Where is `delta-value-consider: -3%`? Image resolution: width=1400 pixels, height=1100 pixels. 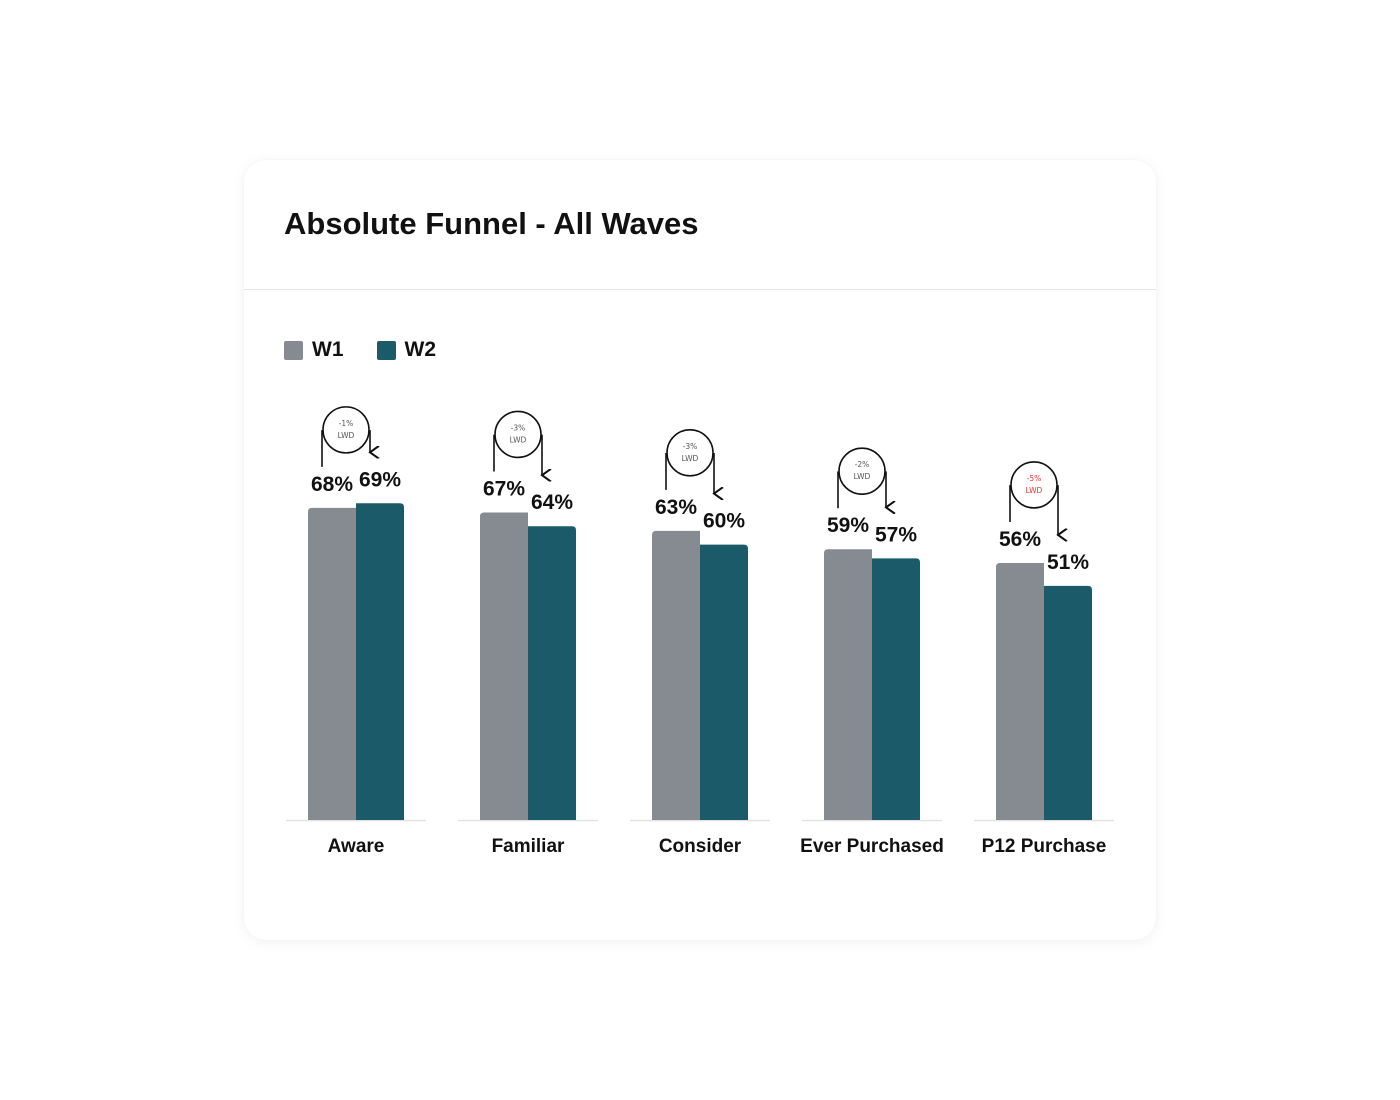 delta-value-consider: -3% is located at coordinates (690, 446).